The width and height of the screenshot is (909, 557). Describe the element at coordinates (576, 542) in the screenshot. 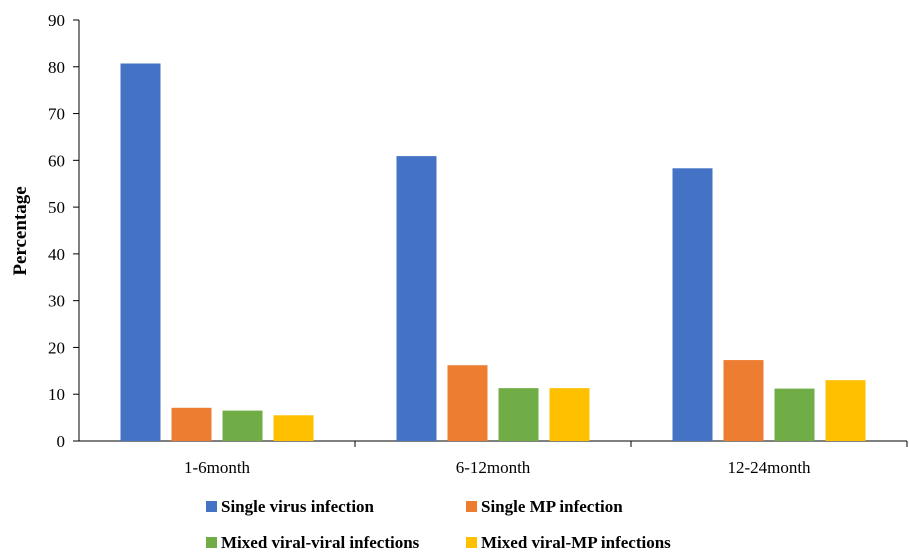

I see `legend-label-4: Mixed viral-MP infections` at that location.